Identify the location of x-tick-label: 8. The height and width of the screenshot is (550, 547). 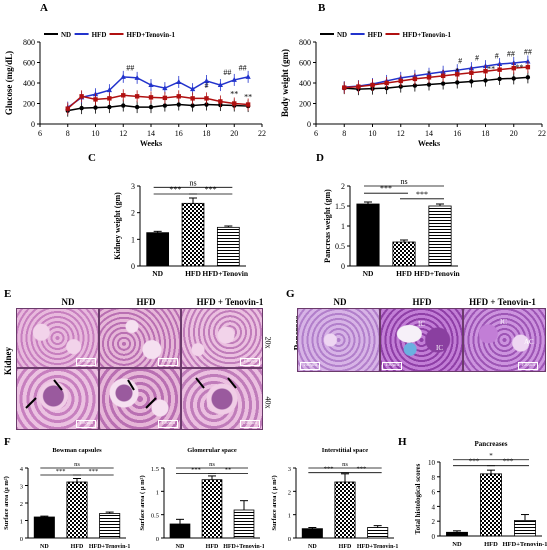
(68, 133).